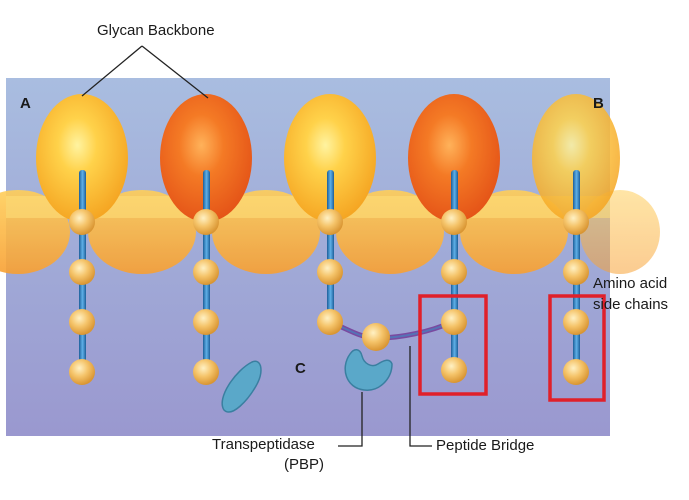  Describe the element at coordinates (156, 30) in the screenshot. I see `glycan-backbone-label: Glycan Backbone` at that location.